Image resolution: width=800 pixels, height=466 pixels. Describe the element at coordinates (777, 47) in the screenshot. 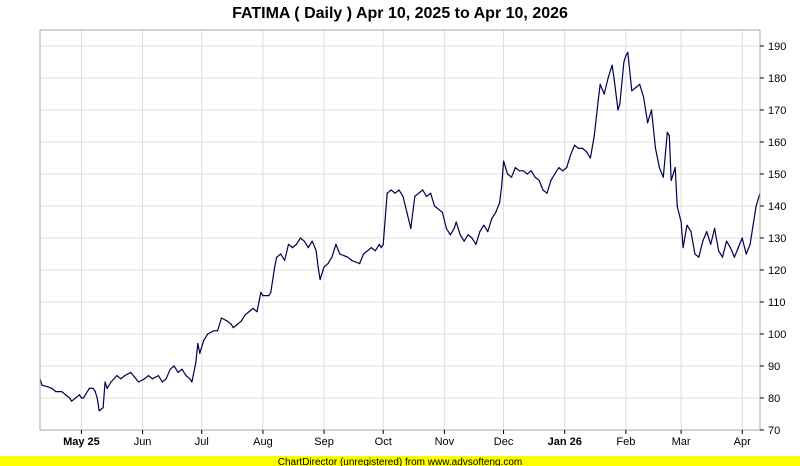

I see `y-tick-label: 190` at that location.